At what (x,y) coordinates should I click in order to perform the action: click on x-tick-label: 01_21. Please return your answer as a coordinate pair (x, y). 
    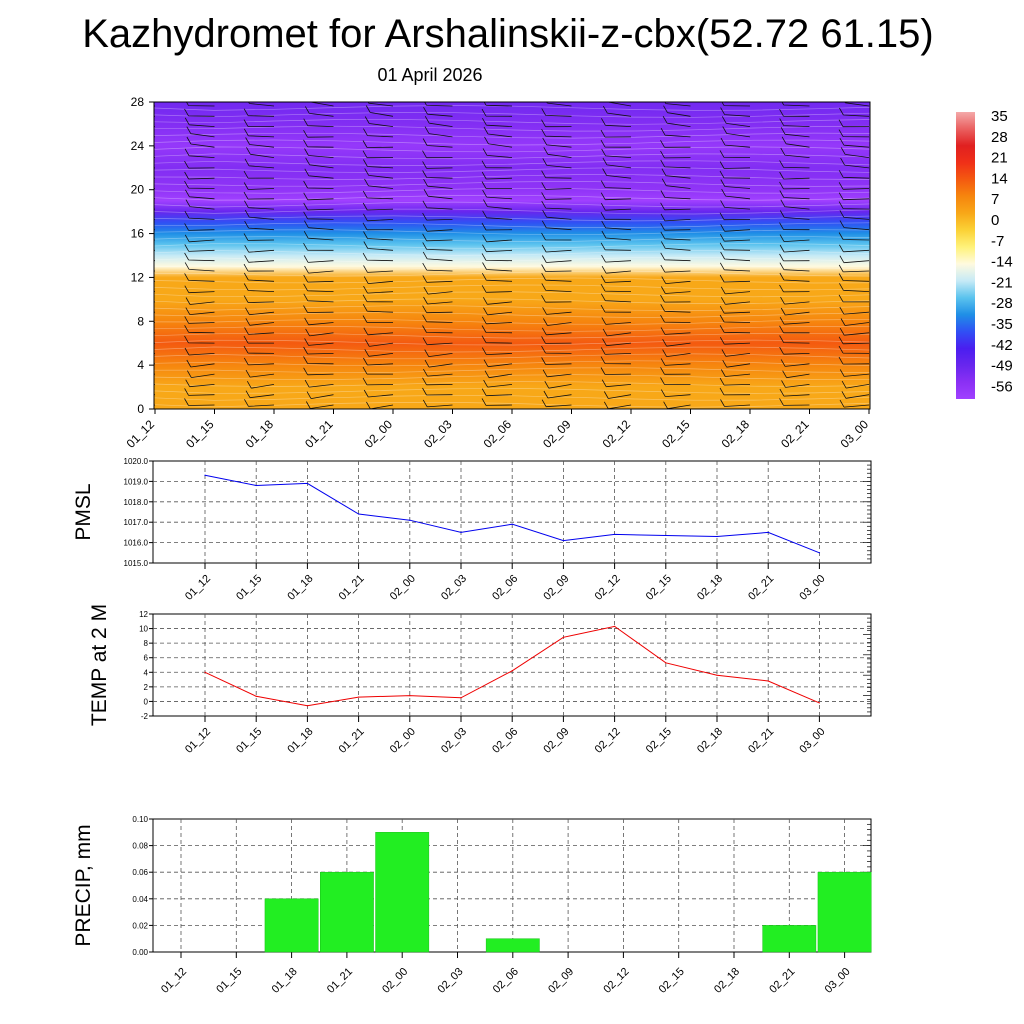
    Looking at the image, I should click on (352, 588).